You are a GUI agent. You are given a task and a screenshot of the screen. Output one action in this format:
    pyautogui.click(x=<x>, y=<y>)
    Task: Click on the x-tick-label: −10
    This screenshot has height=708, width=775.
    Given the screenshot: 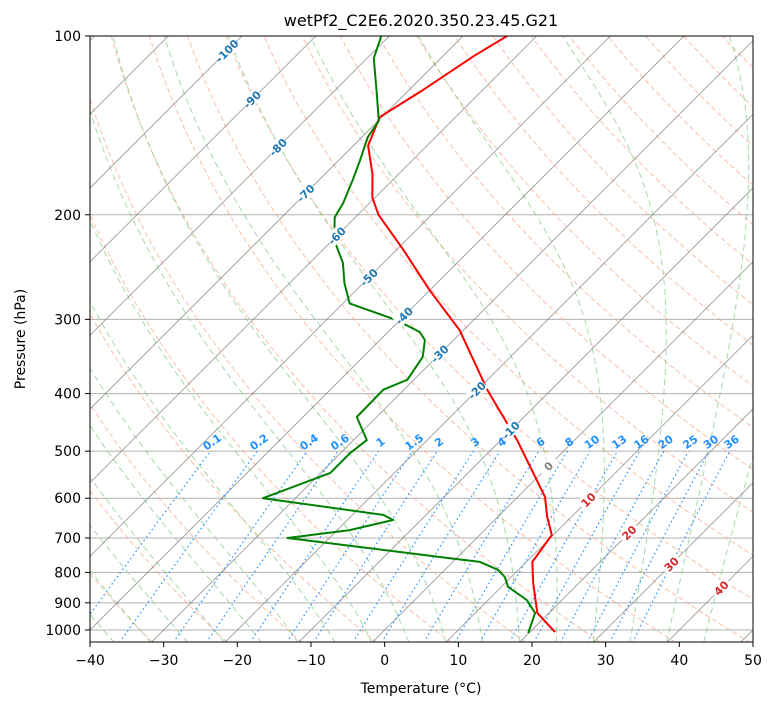 What is the action you would take?
    pyautogui.click(x=311, y=661)
    